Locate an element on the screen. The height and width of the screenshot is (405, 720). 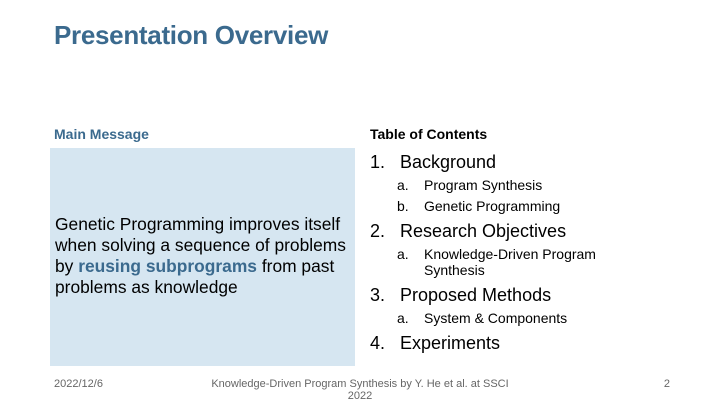
toc-subitem-label: Knowledge-Driven Program Synthesis is located at coordinates (510, 262).